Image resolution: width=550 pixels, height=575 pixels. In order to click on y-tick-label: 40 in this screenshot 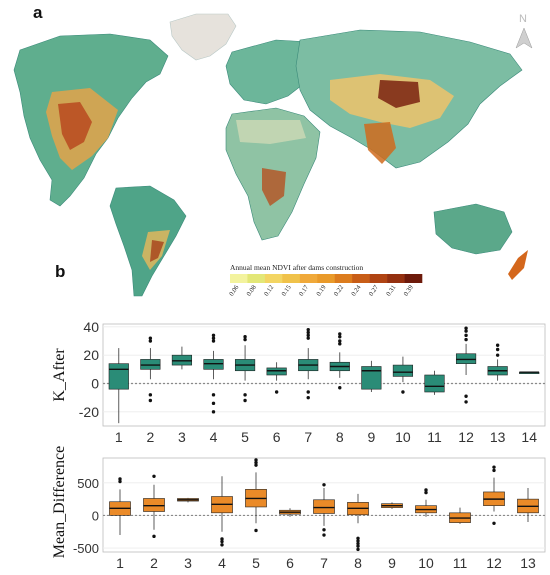, I will do `click(91, 327)`.